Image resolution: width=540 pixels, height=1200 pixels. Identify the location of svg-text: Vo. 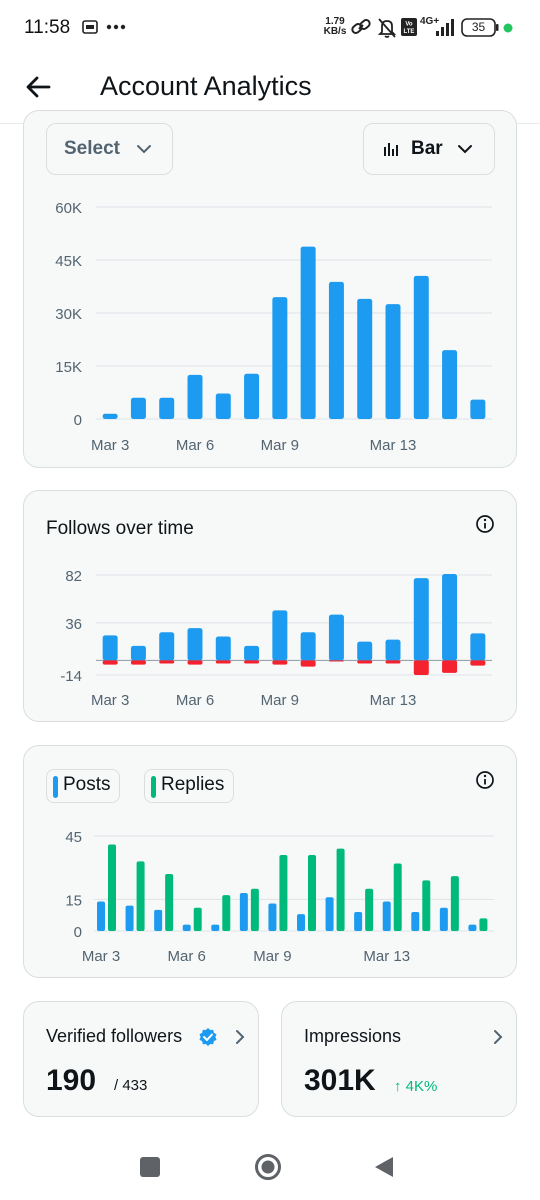
(409, 25).